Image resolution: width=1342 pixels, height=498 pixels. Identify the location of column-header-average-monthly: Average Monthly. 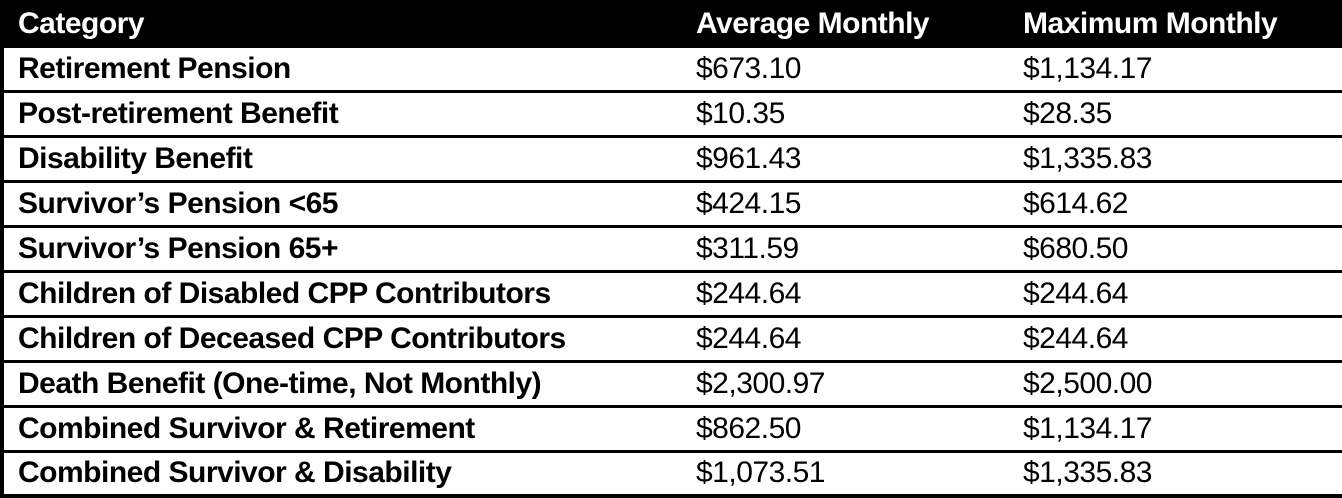
(845, 24).